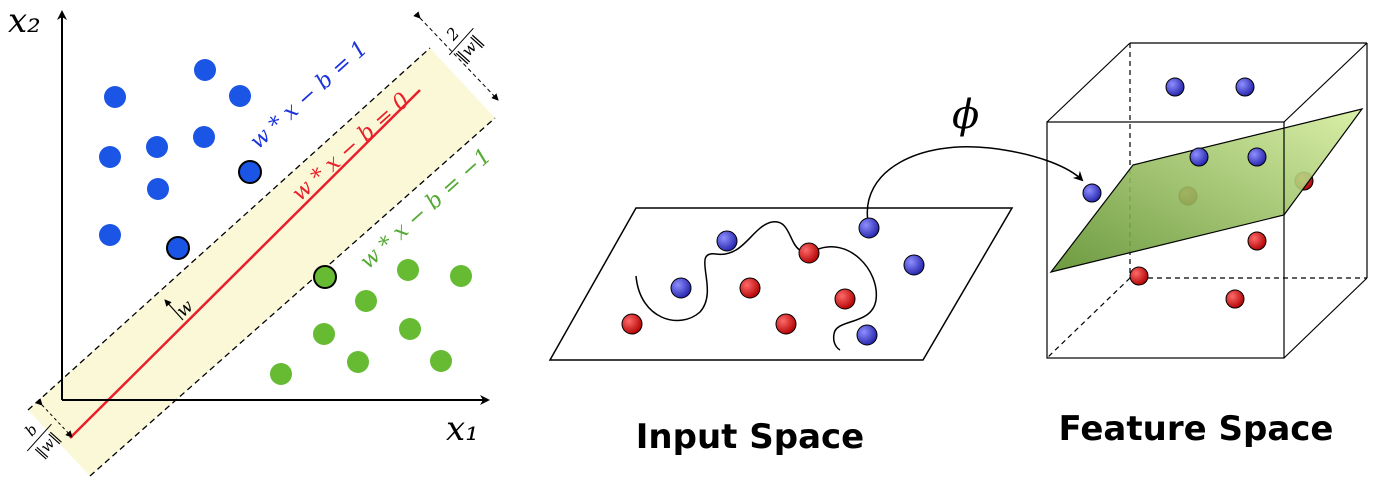 This screenshot has height=488, width=1382. Describe the element at coordinates (371, 322) in the screenshot. I see `green-class-points` at that location.